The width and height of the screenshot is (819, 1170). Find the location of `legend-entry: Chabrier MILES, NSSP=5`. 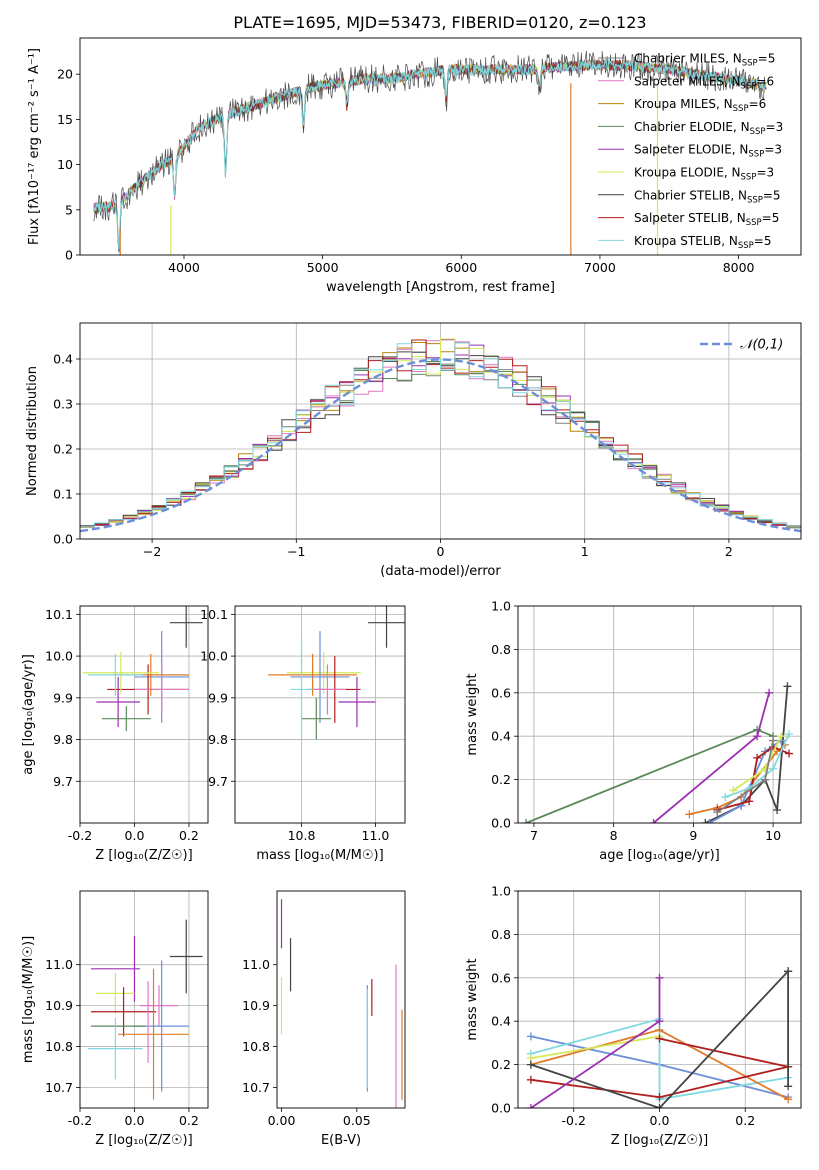

legend-entry: Chabrier MILES, NSSP=5 is located at coordinates (704, 60).